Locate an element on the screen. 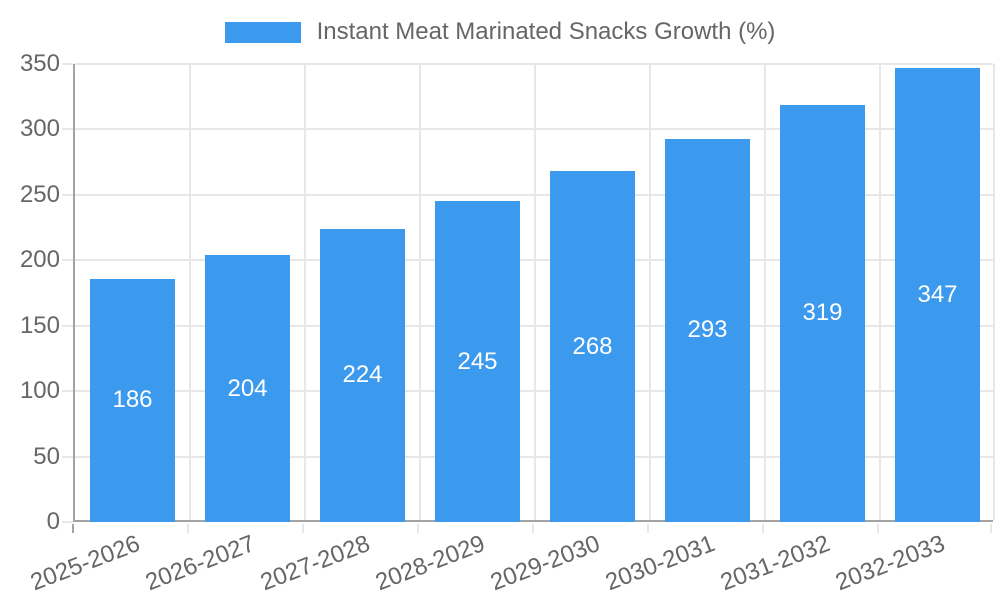 This screenshot has width=1000, height=600. bar-value-label: 347 is located at coordinates (937, 294).